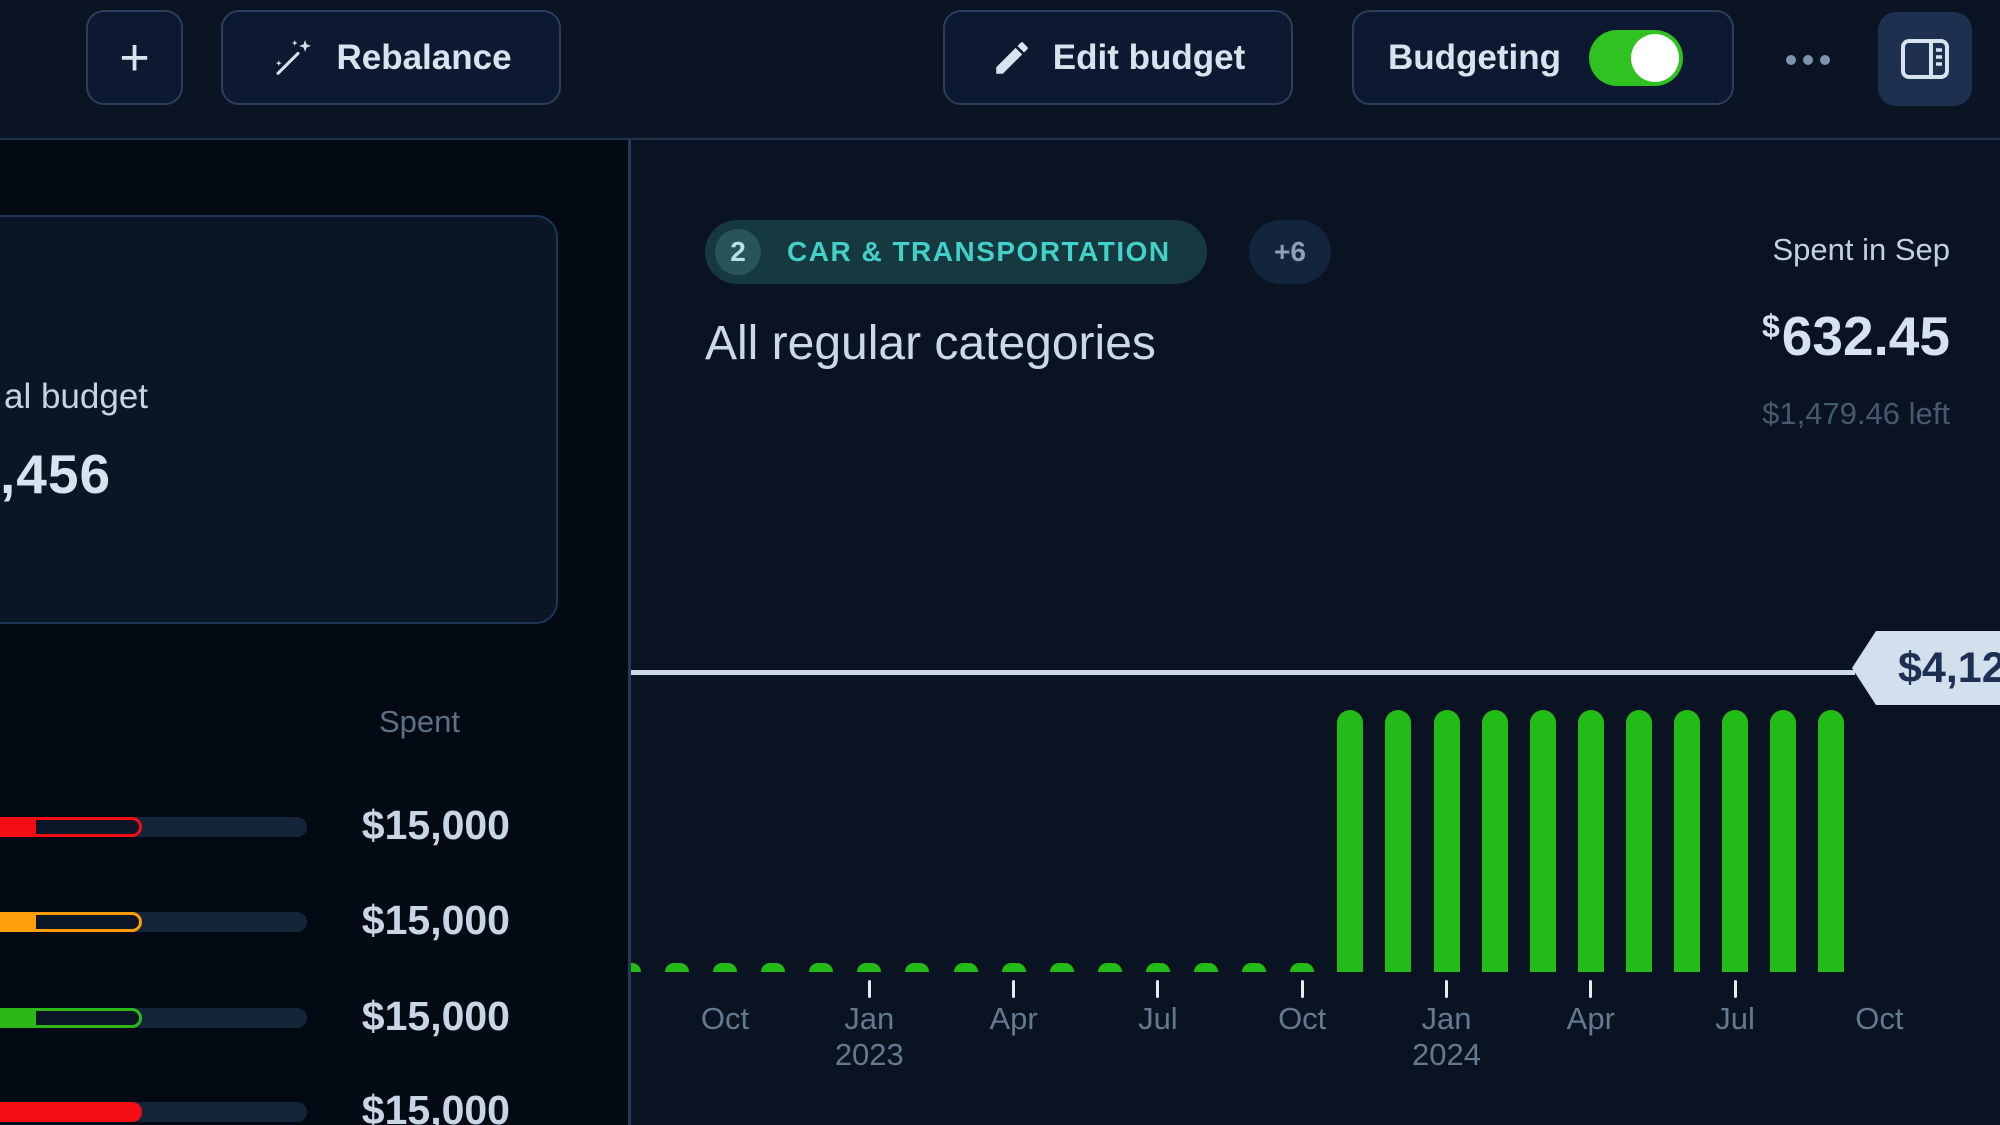  Describe the element at coordinates (56, 474) in the screenshot. I see `total-budget-value: ,456` at that location.